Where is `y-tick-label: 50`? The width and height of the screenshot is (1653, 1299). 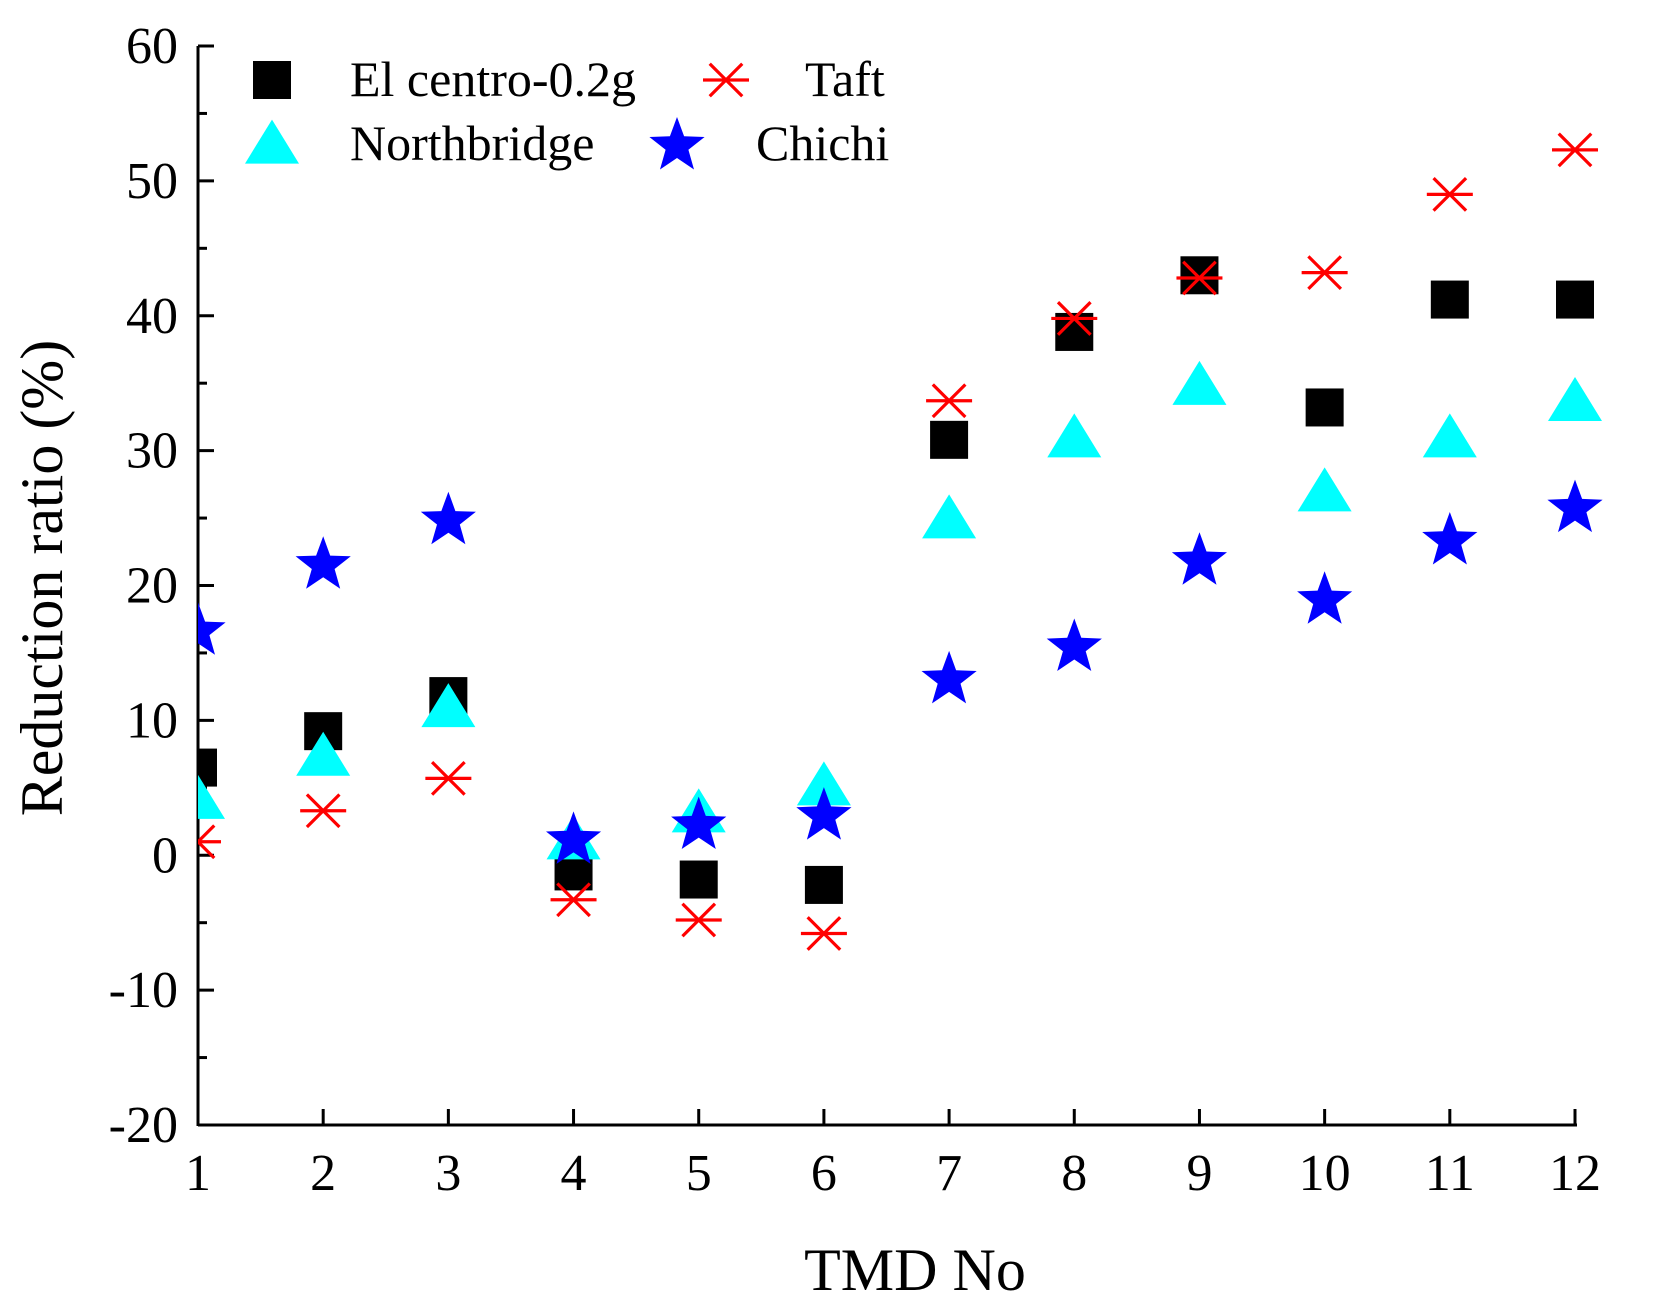 y-tick-label: 50 is located at coordinates (152, 181).